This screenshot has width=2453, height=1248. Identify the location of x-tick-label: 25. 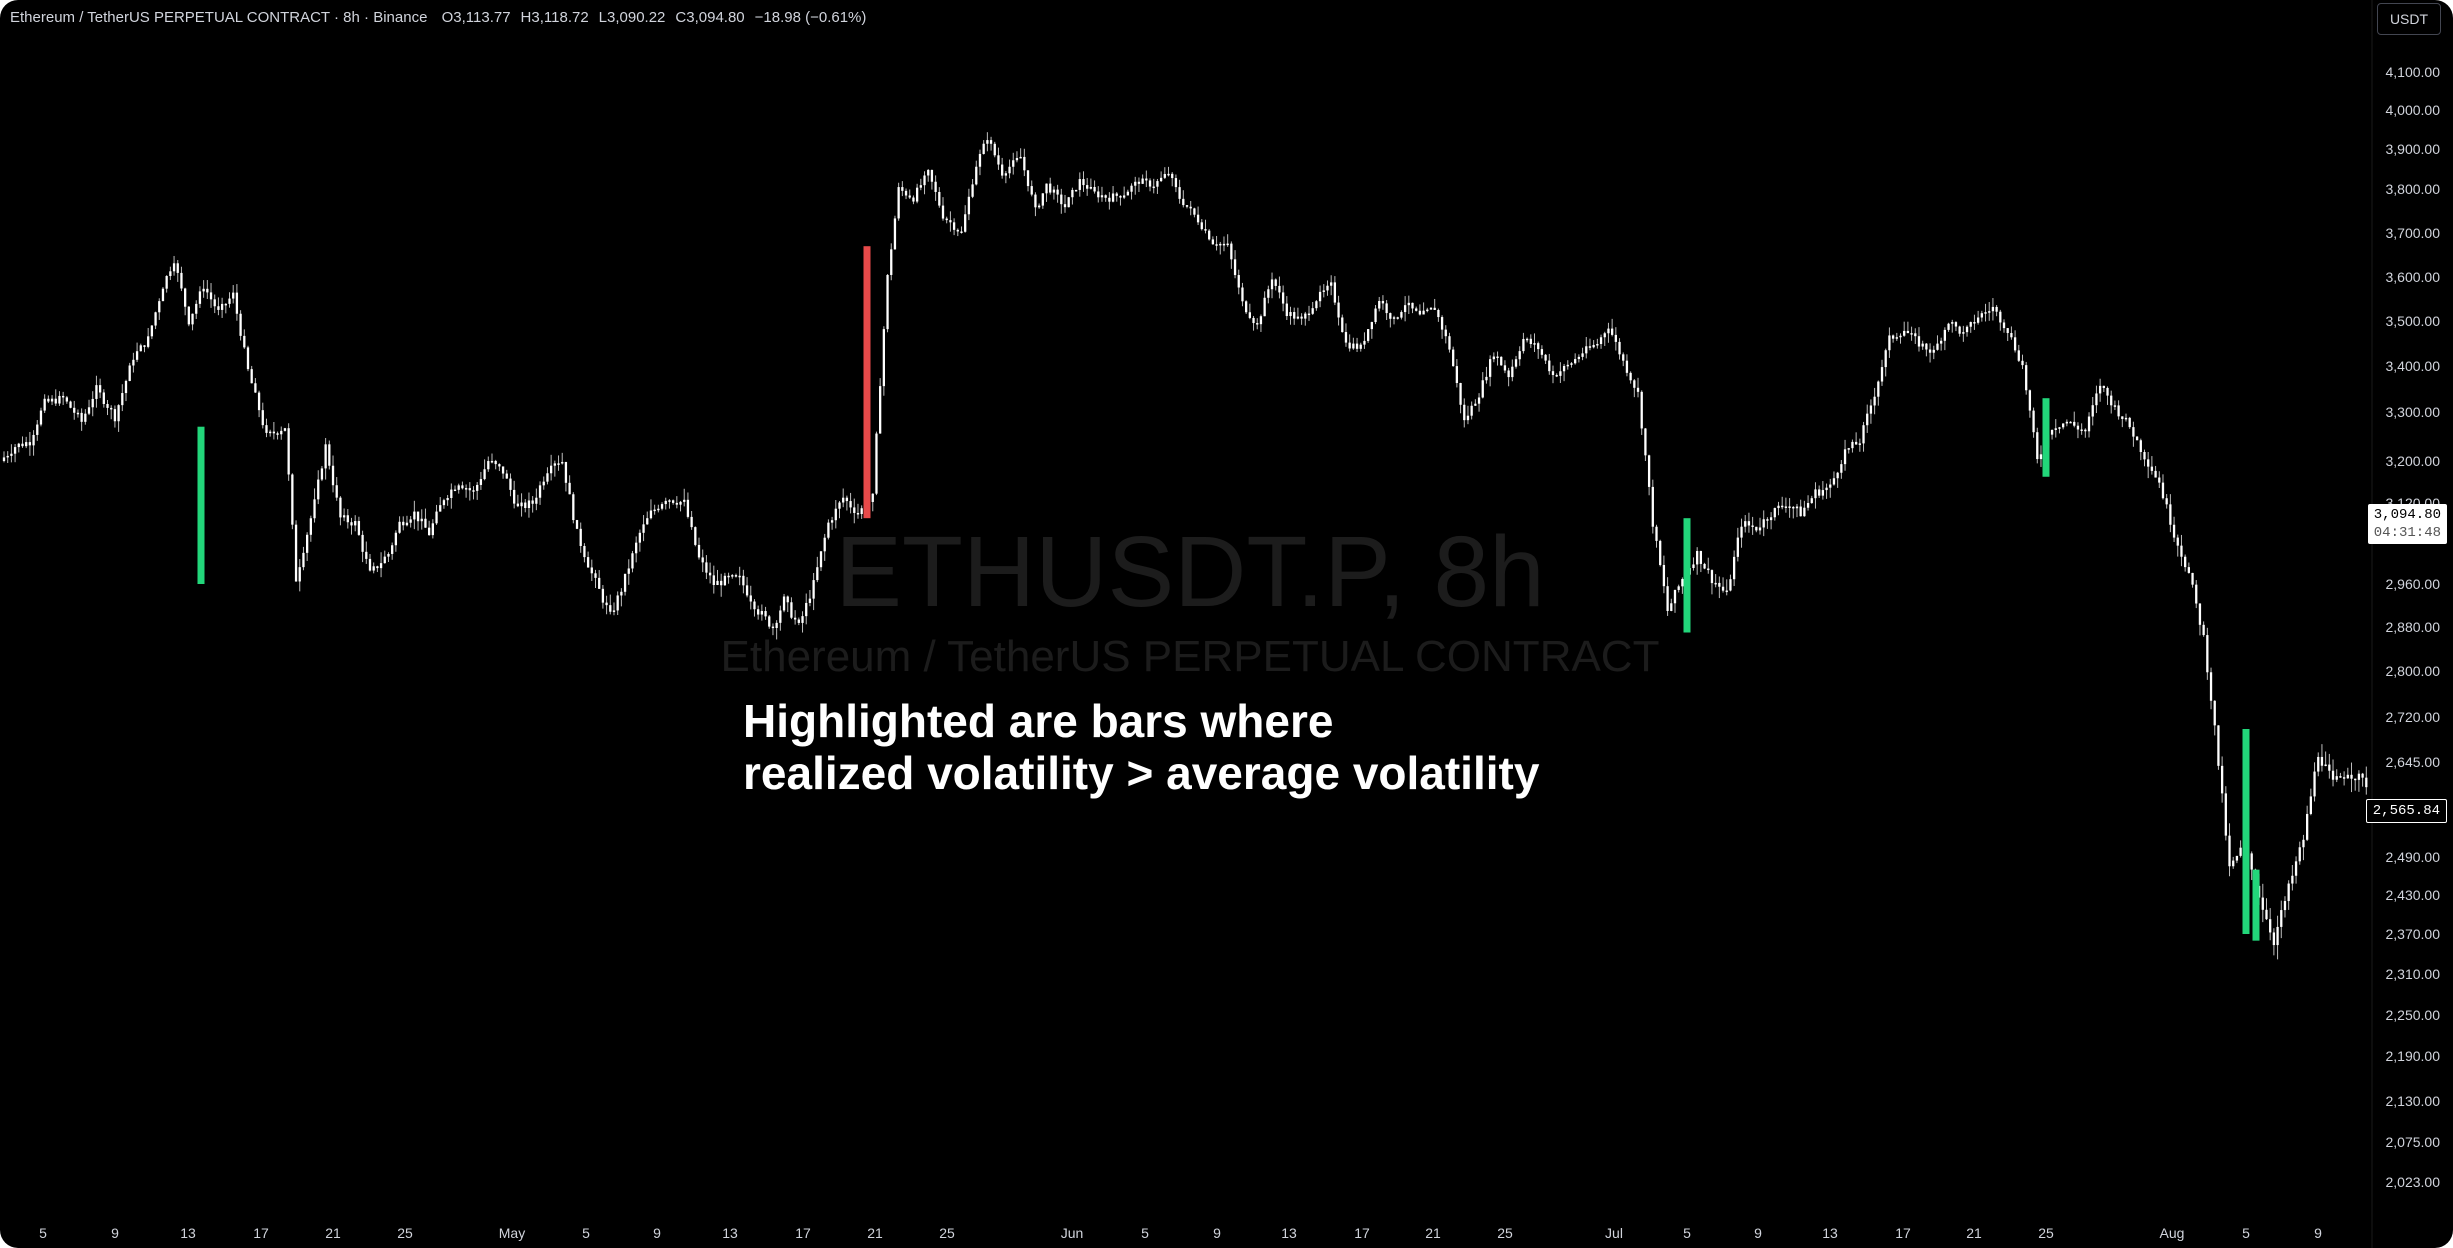
(405, 1233).